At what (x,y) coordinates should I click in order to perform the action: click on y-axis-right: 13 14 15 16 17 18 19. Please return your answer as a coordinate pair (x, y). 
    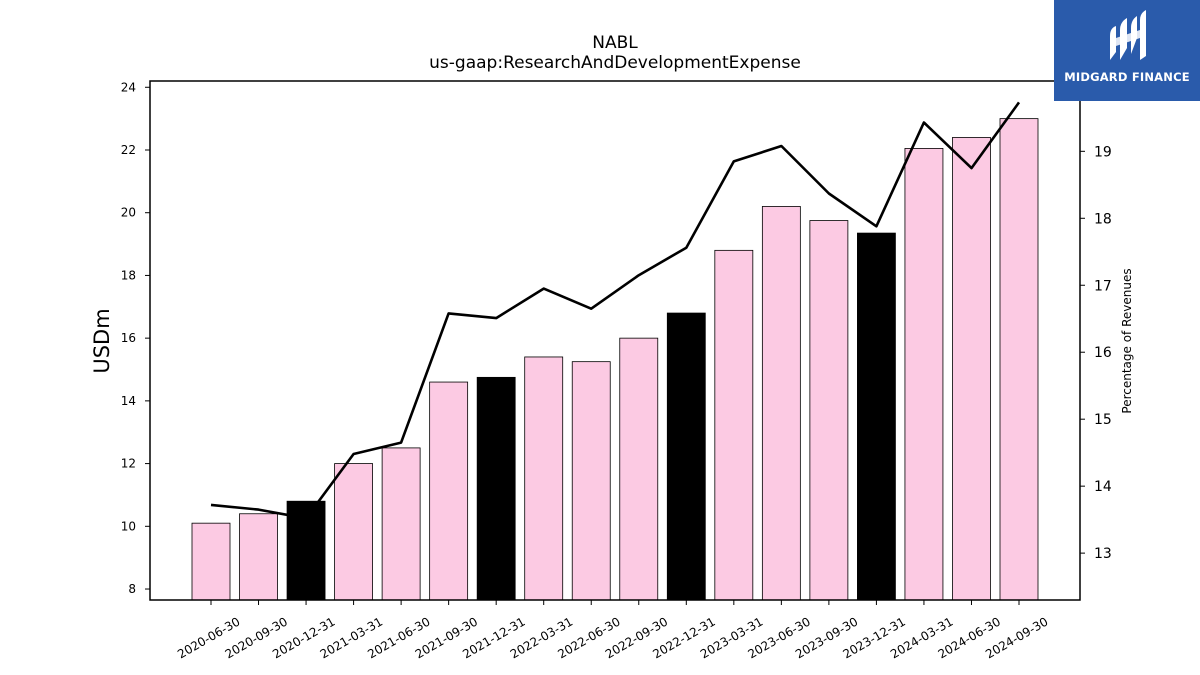
    Looking at the image, I should click on (1096, 353).